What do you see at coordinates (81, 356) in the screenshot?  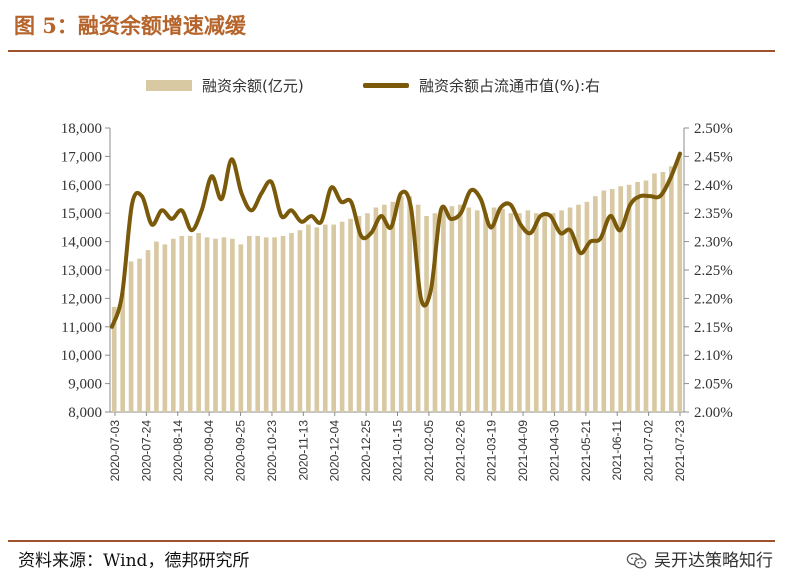 I see `y-left-tick-label: 10,000` at bounding box center [81, 356].